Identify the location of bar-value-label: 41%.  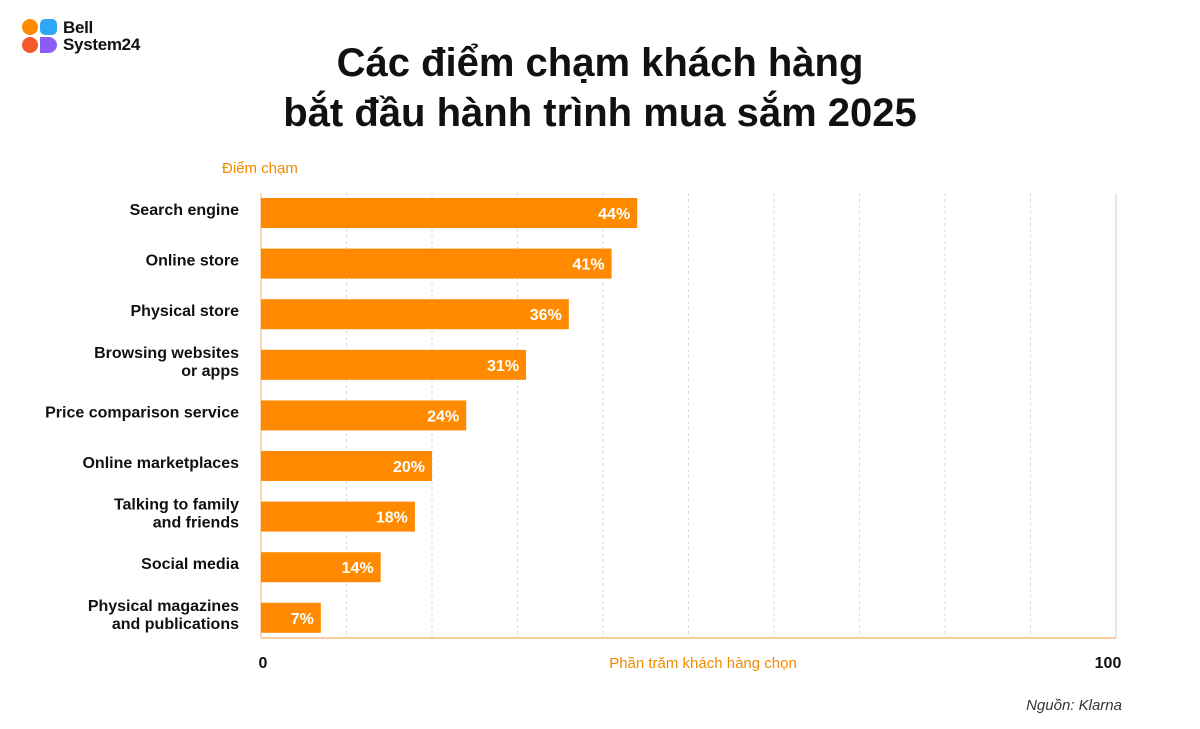
(589, 265).